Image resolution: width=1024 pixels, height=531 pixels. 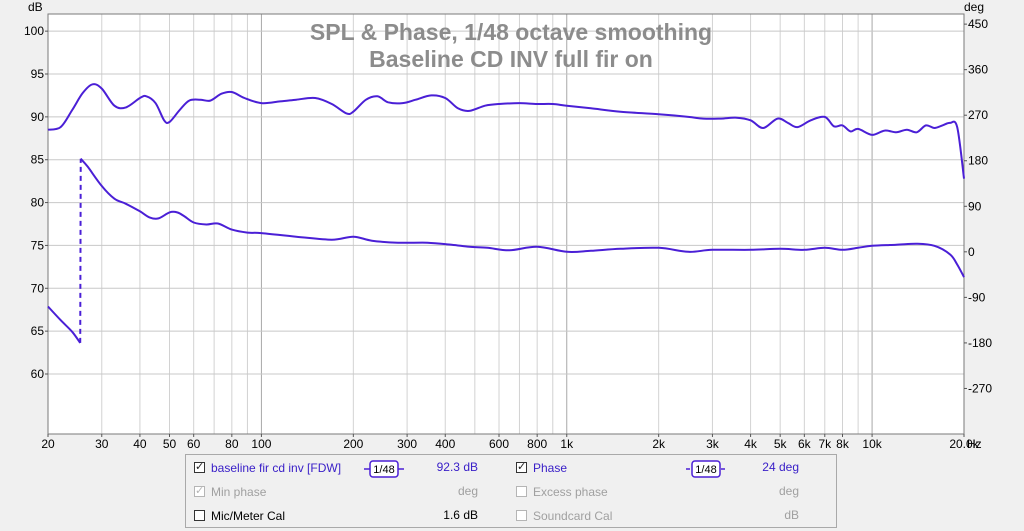 What do you see at coordinates (467, 491) in the screenshot?
I see `min-phase-unit: deg` at bounding box center [467, 491].